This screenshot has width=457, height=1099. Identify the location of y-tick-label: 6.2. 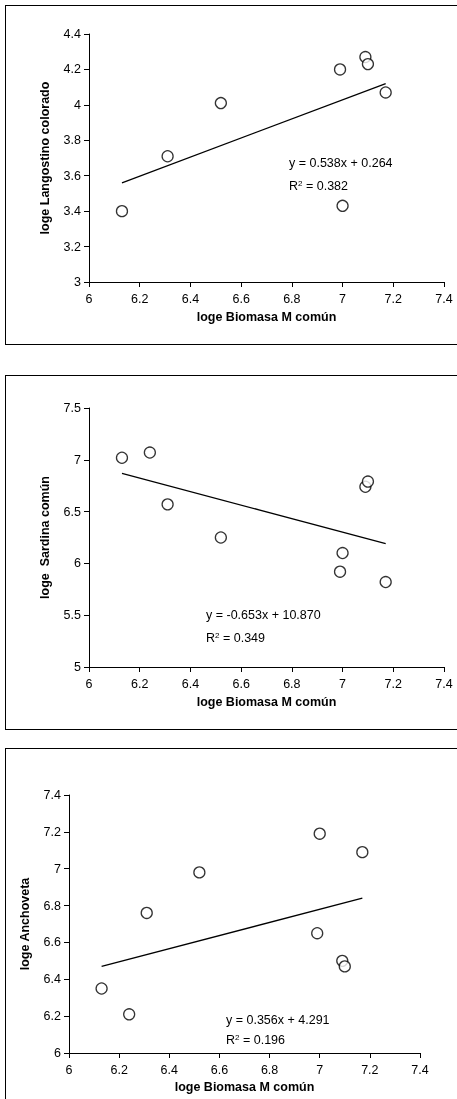
(52, 1016).